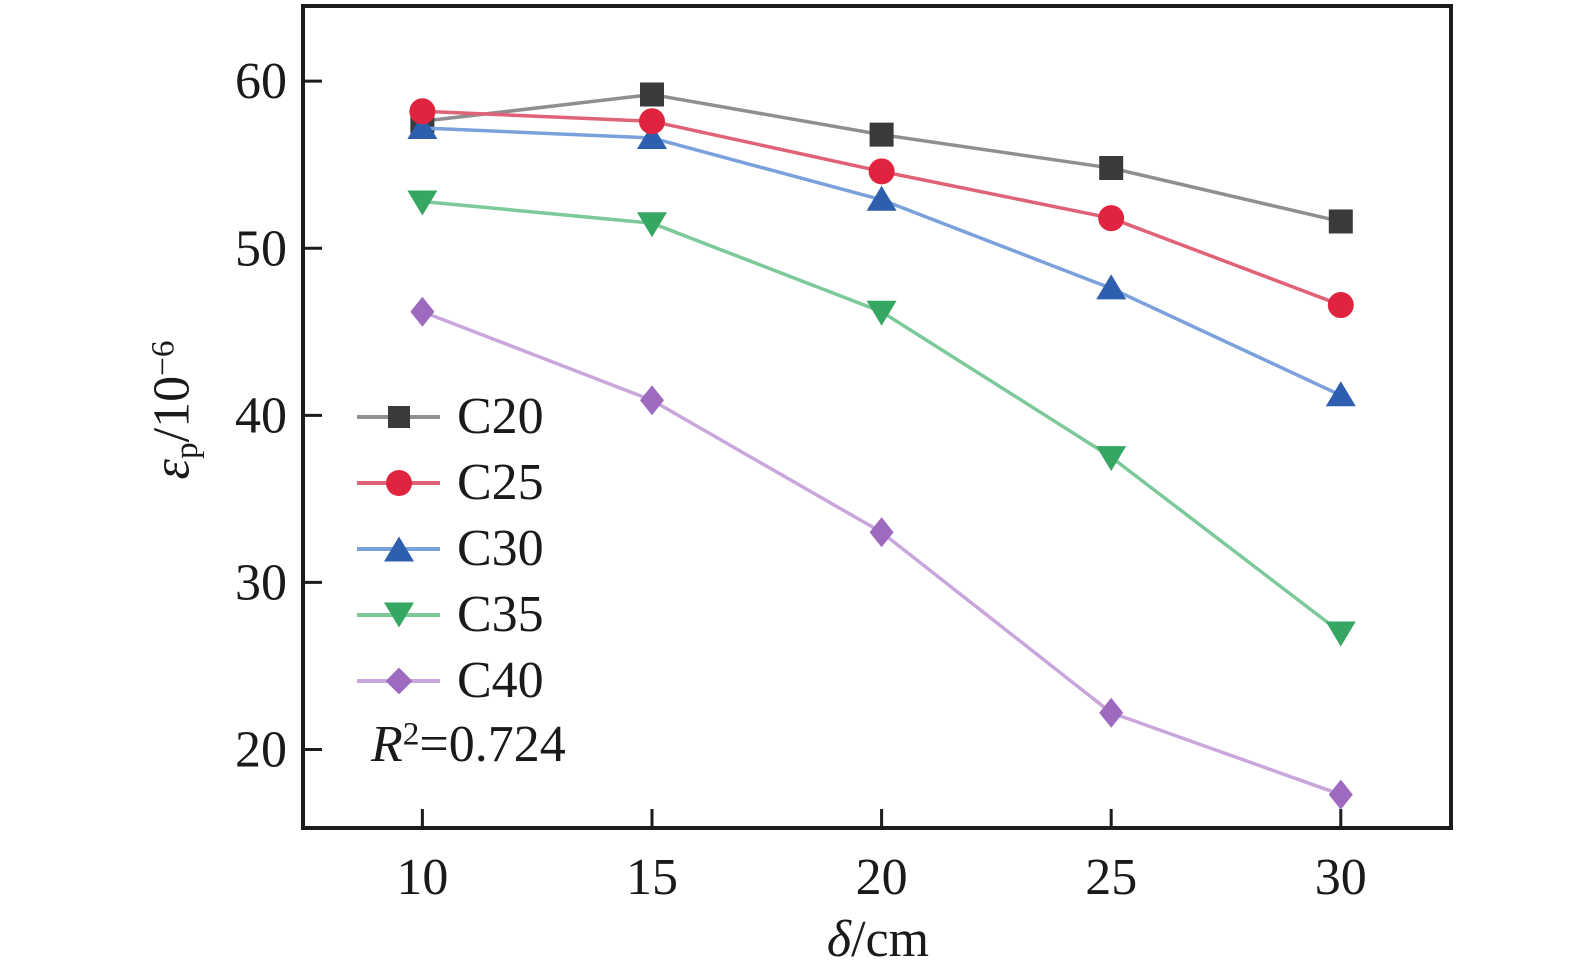 This screenshot has height=977, width=1575. What do you see at coordinates (881, 171) in the screenshot?
I see `marker-C25-x20` at bounding box center [881, 171].